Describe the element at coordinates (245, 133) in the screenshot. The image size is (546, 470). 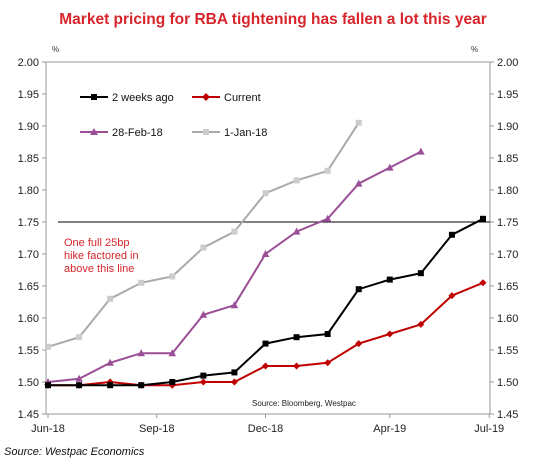
I see `legend-label: 1-Jan-18` at that location.